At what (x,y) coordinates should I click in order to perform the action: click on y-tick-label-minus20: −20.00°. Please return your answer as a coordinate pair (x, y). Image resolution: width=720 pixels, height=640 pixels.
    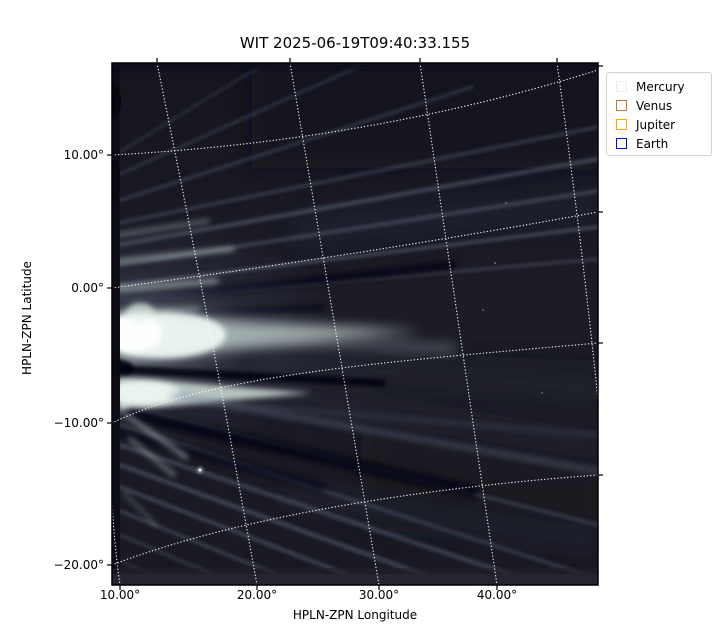
    Looking at the image, I should click on (78, 565).